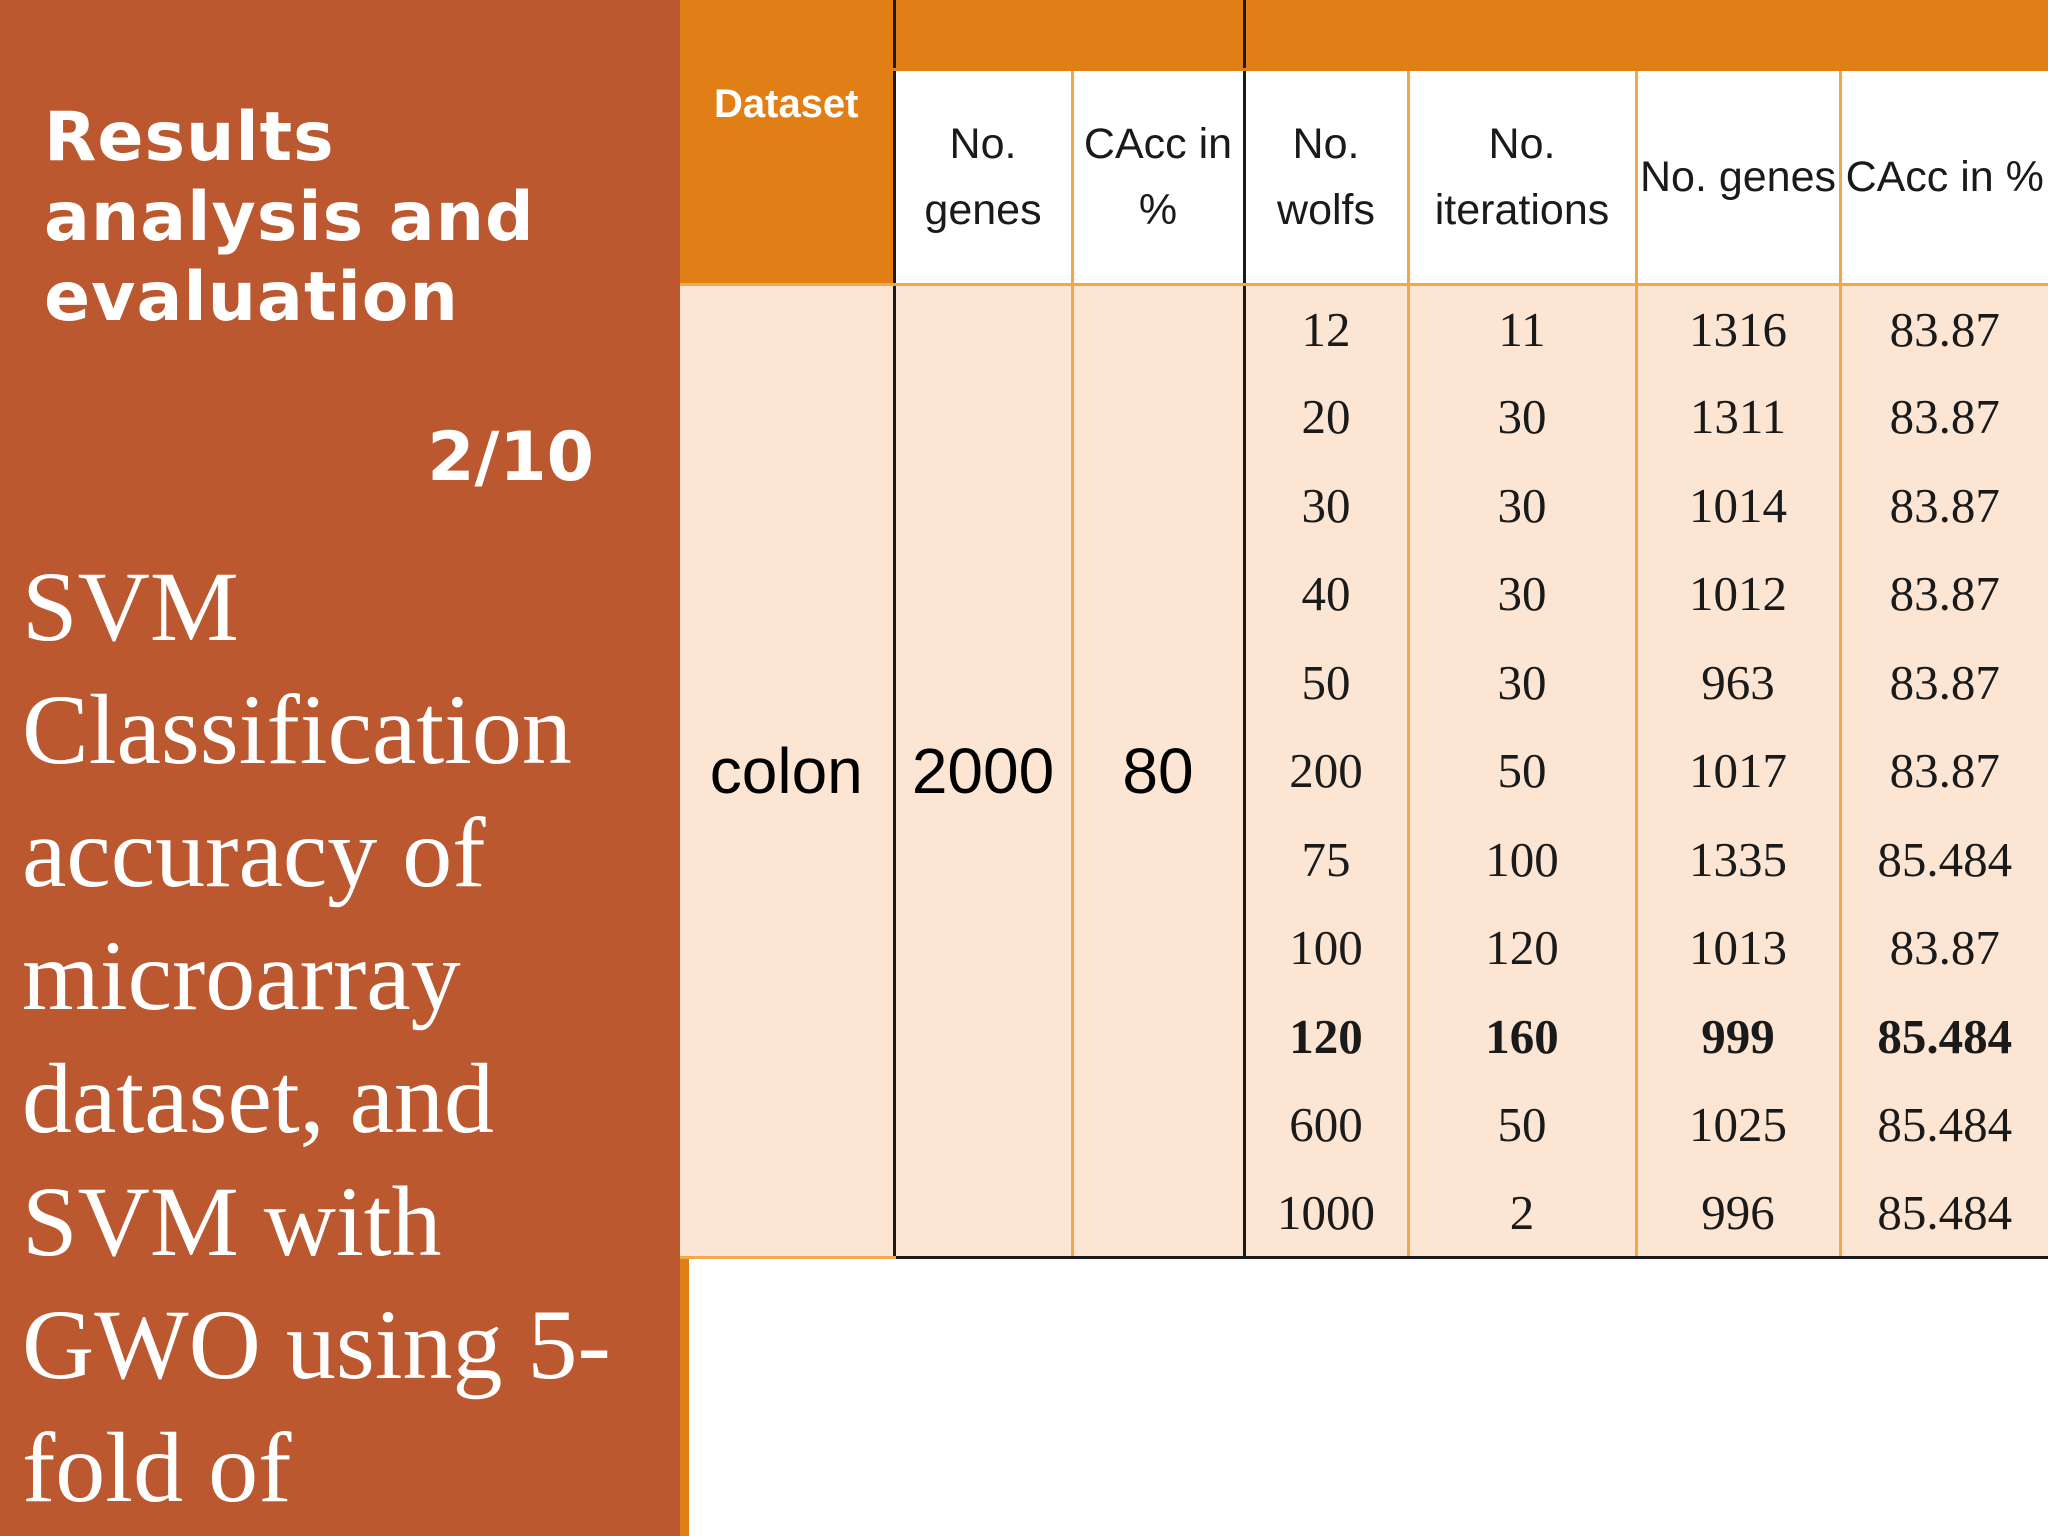 This screenshot has height=1536, width=2048. Describe the element at coordinates (1068, 35) in the screenshot. I see `group-header-svm` at that location.